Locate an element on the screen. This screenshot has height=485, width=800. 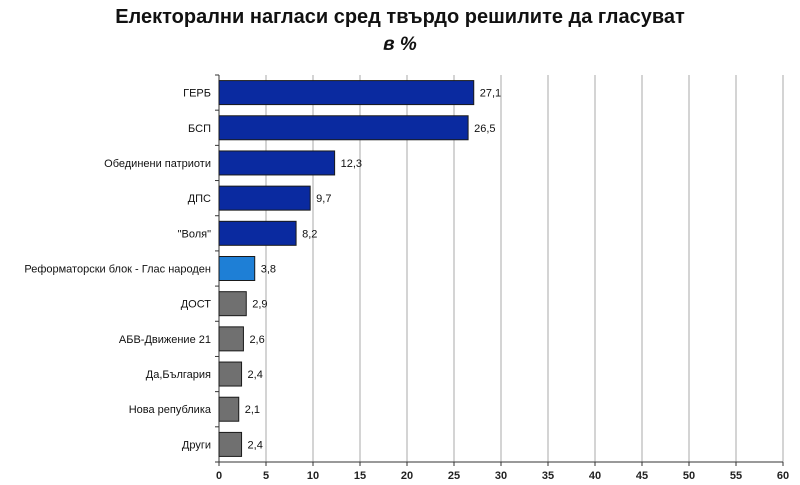
x-tick-label: 50 is located at coordinates (689, 476).